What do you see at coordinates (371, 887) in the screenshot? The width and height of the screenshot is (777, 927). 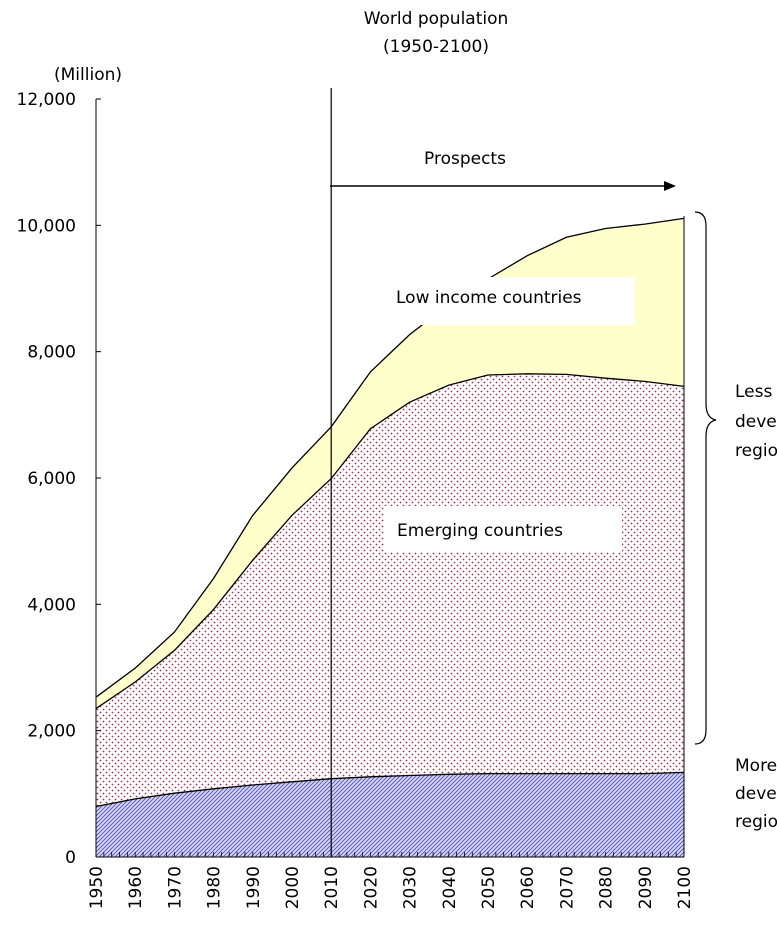 I see `x-tick-label: 2020` at bounding box center [371, 887].